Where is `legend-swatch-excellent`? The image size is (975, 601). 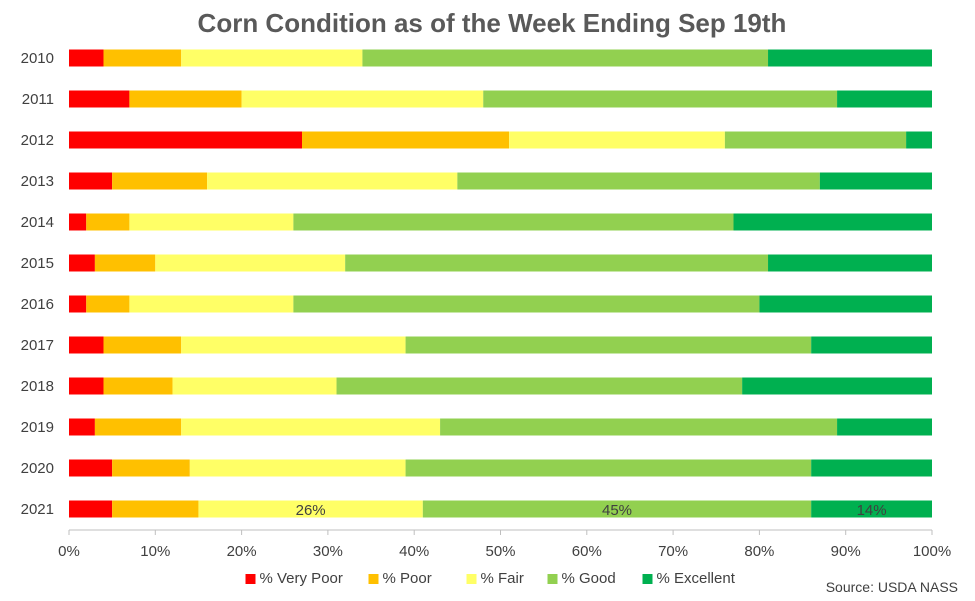 legend-swatch-excellent is located at coordinates (647, 579).